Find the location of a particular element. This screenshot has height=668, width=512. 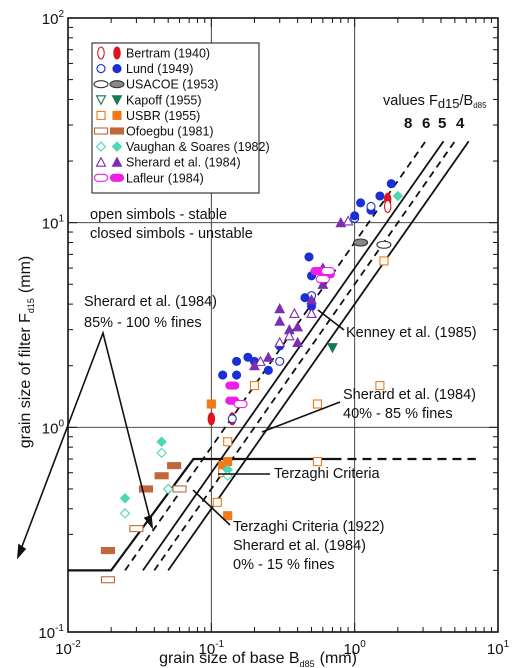

legend-label: Lund (1949) is located at coordinates (159, 69).